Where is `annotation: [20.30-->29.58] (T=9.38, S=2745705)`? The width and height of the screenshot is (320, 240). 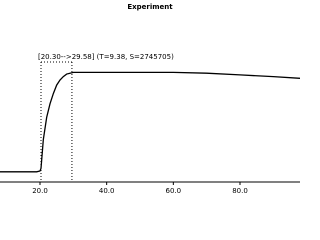
annotation: [20.30-->29.58] (T=9.38, S=2745705) is located at coordinates (106, 57).